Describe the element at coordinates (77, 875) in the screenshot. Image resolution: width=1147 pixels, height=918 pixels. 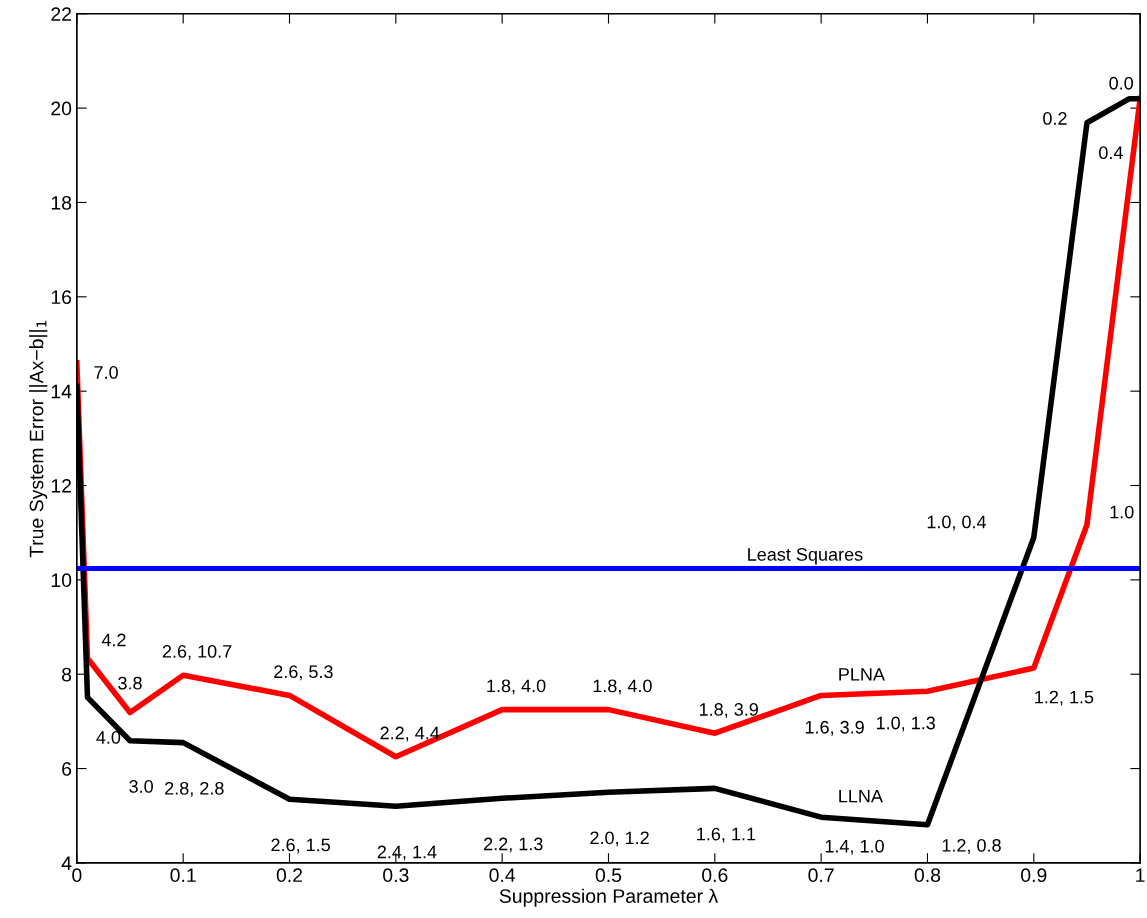
I see `x-tick-label: 0` at that location.